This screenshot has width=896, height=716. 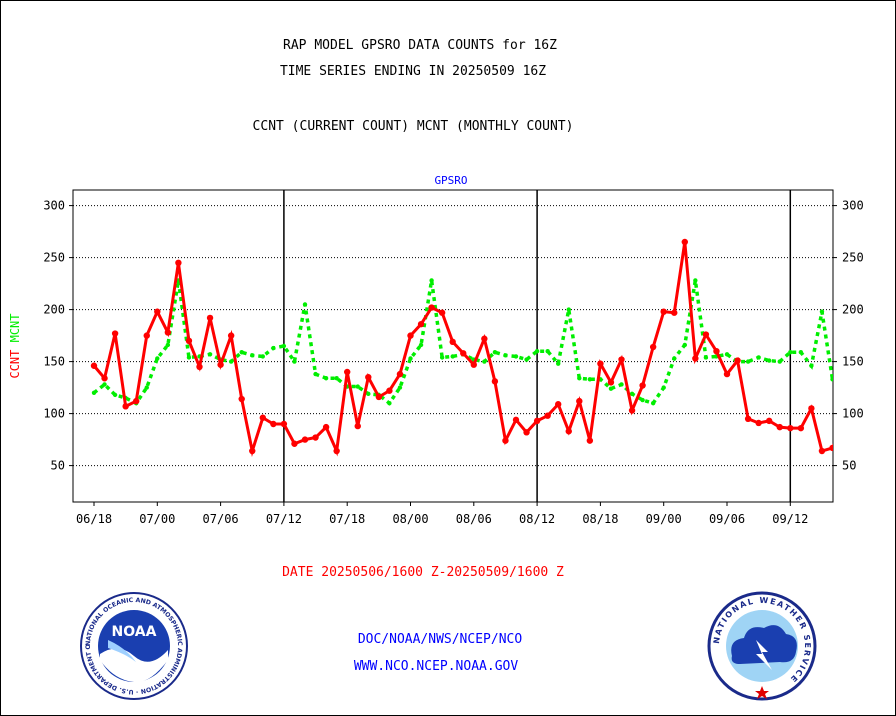 What do you see at coordinates (762, 646) in the screenshot?
I see `nws-logo: NATIONAL WEATHER SERVICE` at bounding box center [762, 646].